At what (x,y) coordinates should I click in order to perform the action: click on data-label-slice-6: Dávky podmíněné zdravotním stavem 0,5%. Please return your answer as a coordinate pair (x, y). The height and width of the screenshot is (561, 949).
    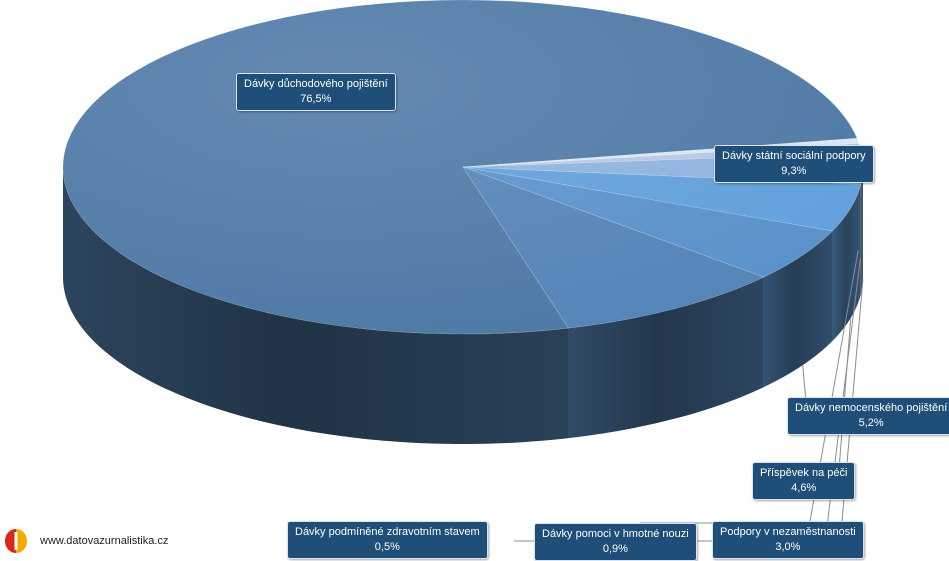
    Looking at the image, I should click on (387, 540).